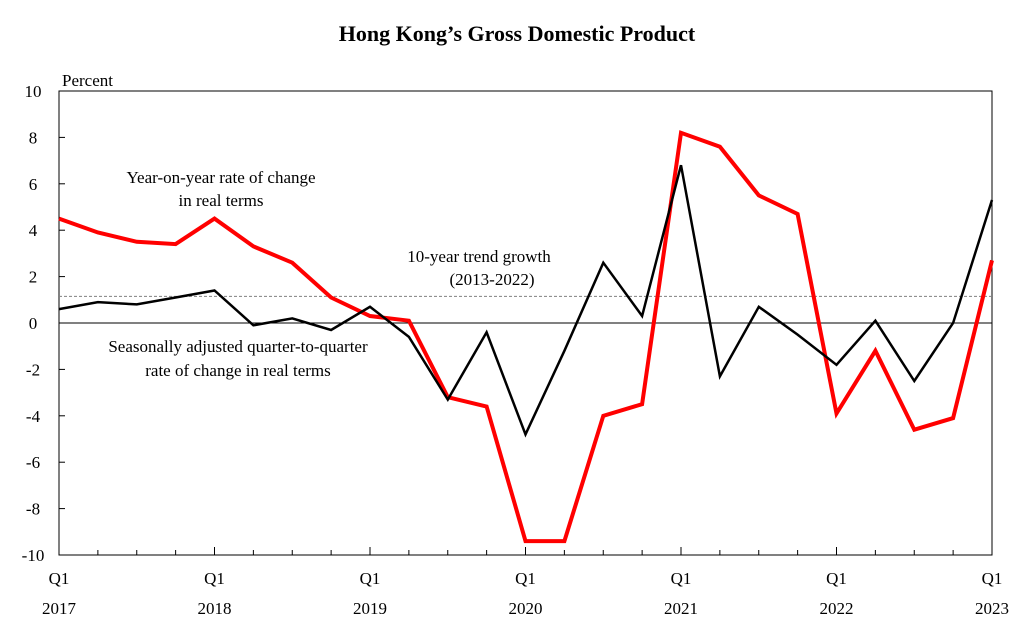 The height and width of the screenshot is (631, 1027). Describe the element at coordinates (220, 177) in the screenshot. I see `yoy-annotation-line1: Year-on-year rate of change` at that location.